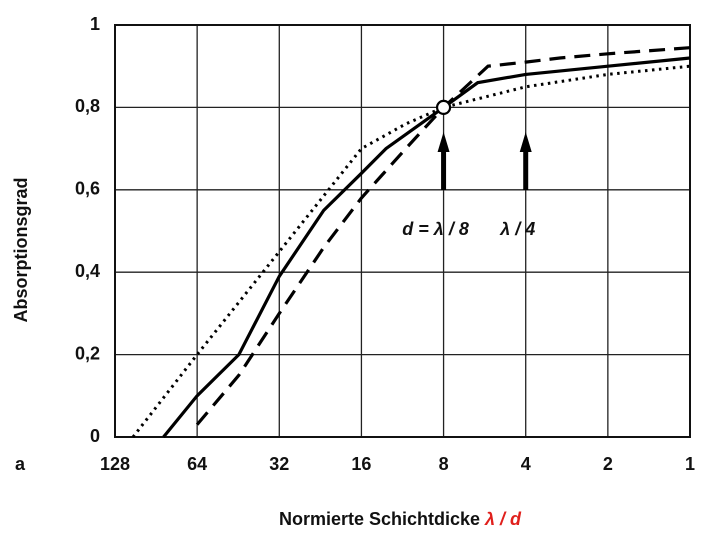 This screenshot has height=544, width=716. I want to click on panel-label: a, so click(20, 464).